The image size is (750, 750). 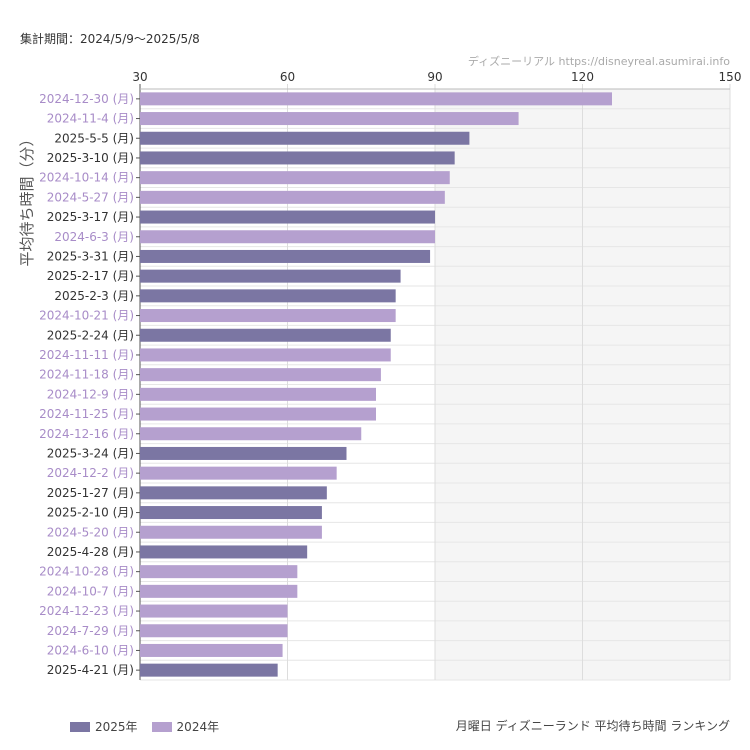 I want to click on category-label: 2024-11-25 (月), so click(x=86, y=414).